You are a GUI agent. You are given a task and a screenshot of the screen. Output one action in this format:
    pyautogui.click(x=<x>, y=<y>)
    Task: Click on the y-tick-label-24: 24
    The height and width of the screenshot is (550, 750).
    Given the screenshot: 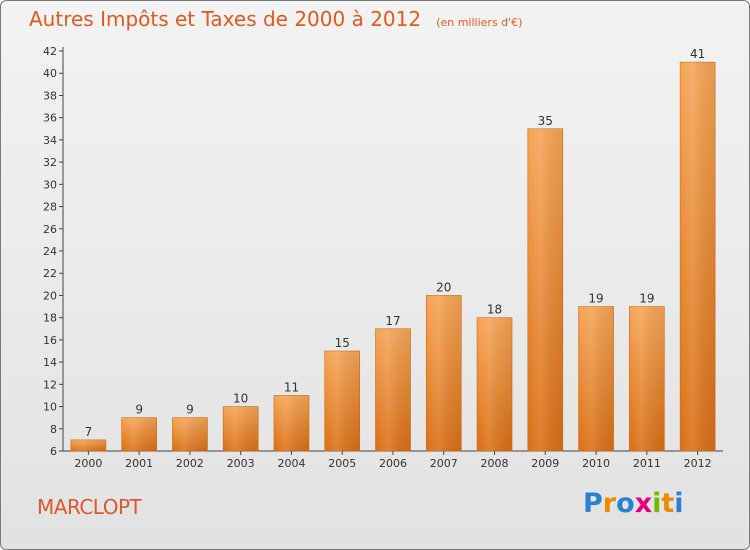 What is the action you would take?
    pyautogui.click(x=50, y=251)
    